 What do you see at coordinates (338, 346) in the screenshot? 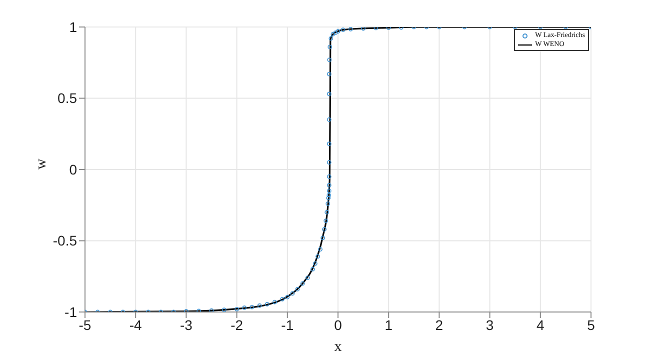
I see `x-axis-title: x` at bounding box center [338, 346].